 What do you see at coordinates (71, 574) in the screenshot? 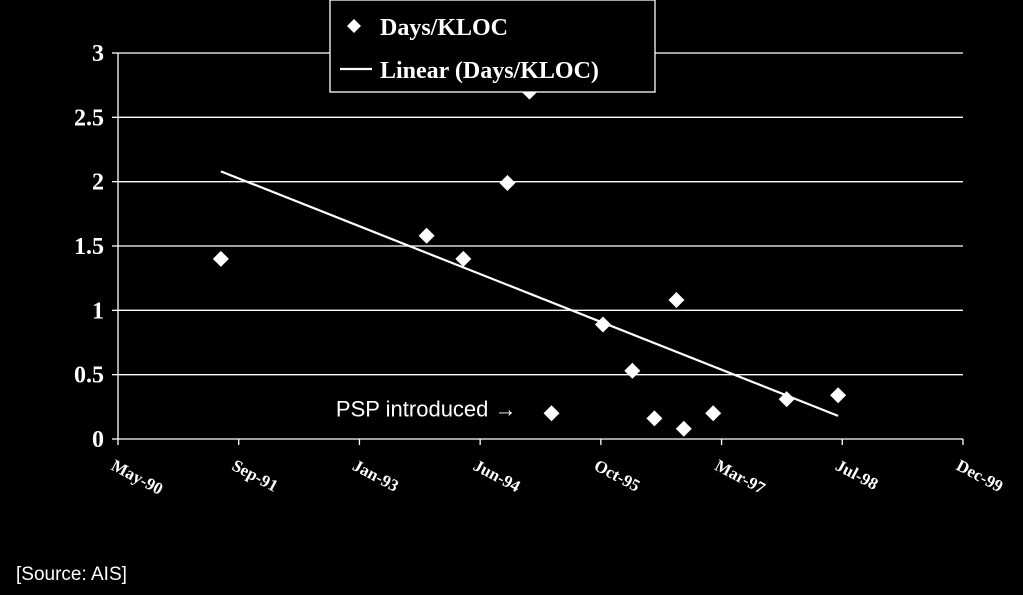
I see `source-note: [Source: AIS]` at bounding box center [71, 574].